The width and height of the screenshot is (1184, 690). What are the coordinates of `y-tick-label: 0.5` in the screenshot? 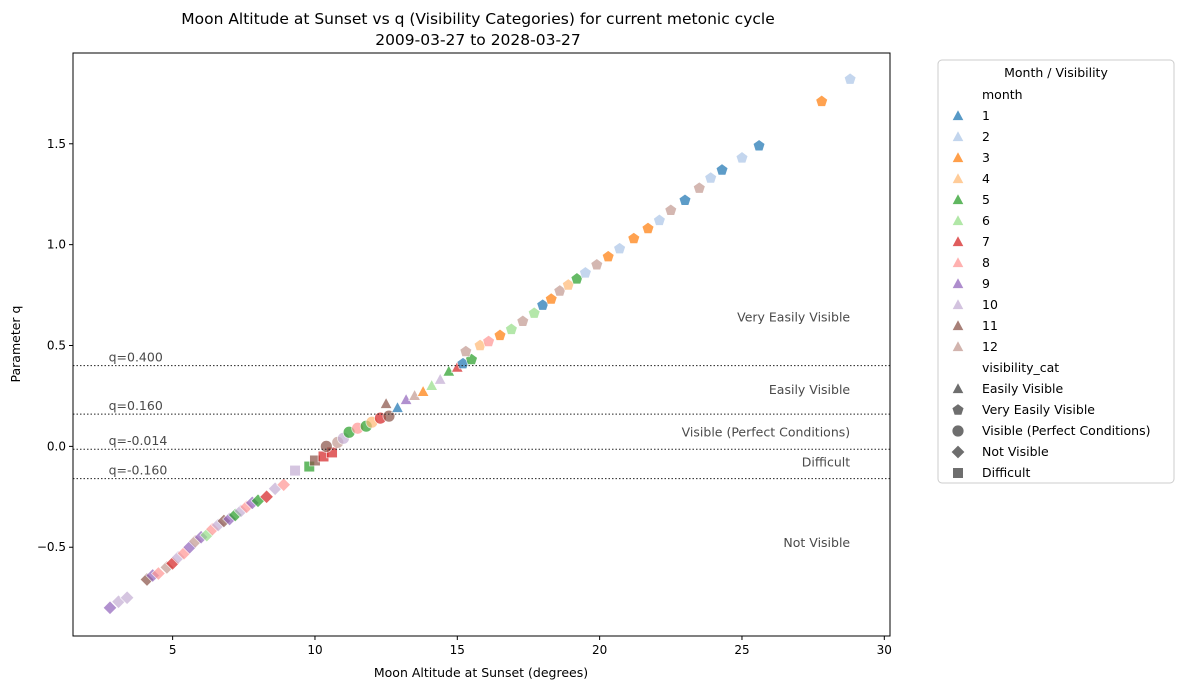 It's located at (56, 346).